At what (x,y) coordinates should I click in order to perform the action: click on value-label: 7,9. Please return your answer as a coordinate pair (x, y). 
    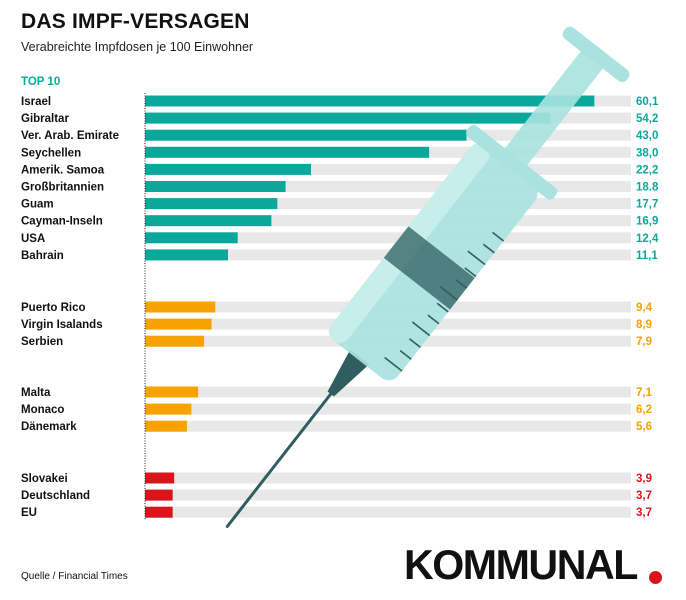
    Looking at the image, I should click on (644, 342).